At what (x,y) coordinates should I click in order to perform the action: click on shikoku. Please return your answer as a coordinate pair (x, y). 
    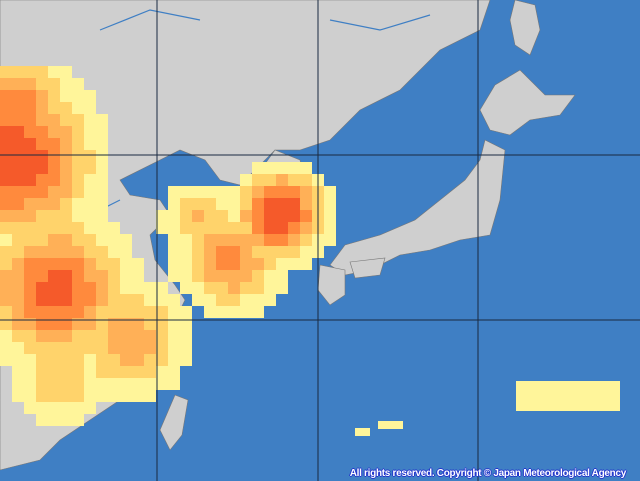
    Looking at the image, I should click on (367, 268).